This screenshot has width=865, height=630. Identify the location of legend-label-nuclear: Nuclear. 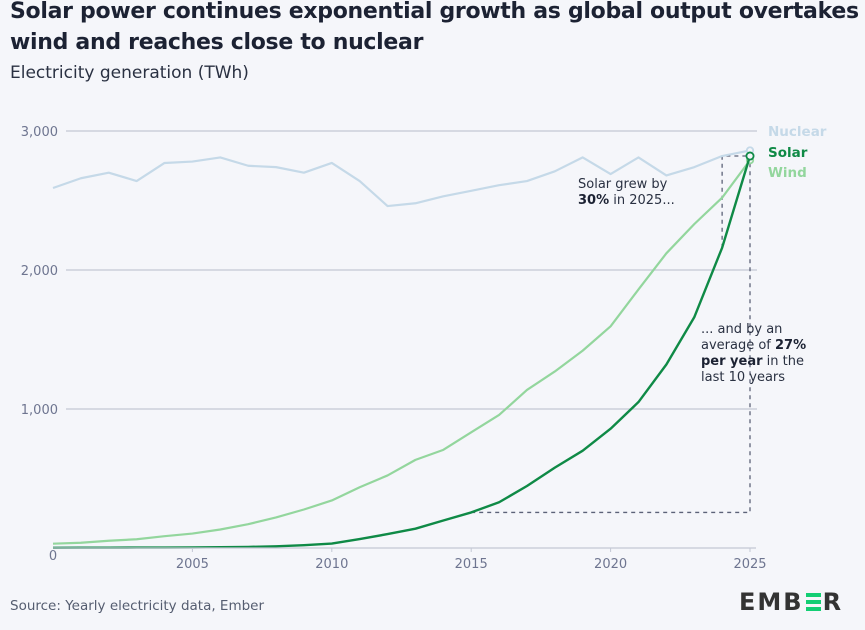
(797, 132).